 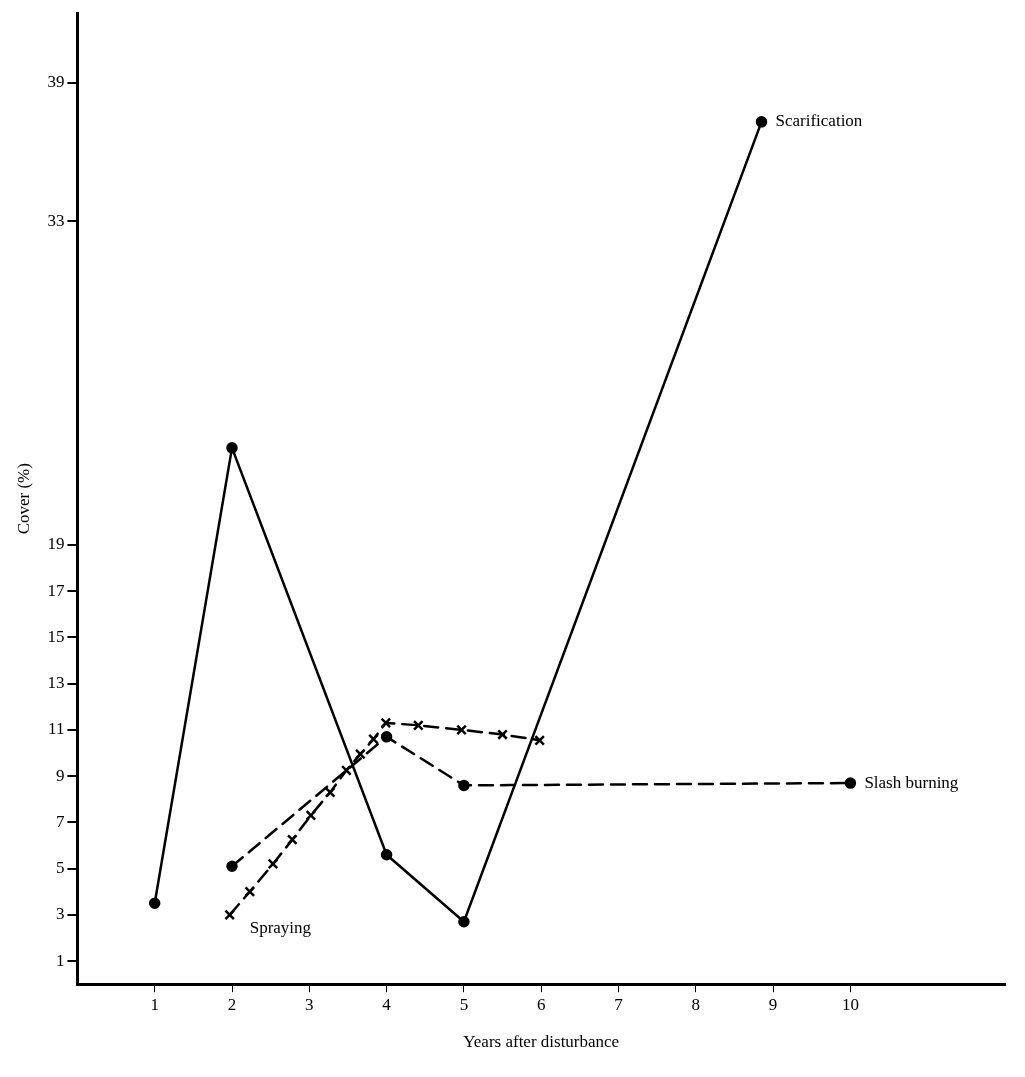 I want to click on y-axis-title: Cover (%), so click(x=23, y=499).